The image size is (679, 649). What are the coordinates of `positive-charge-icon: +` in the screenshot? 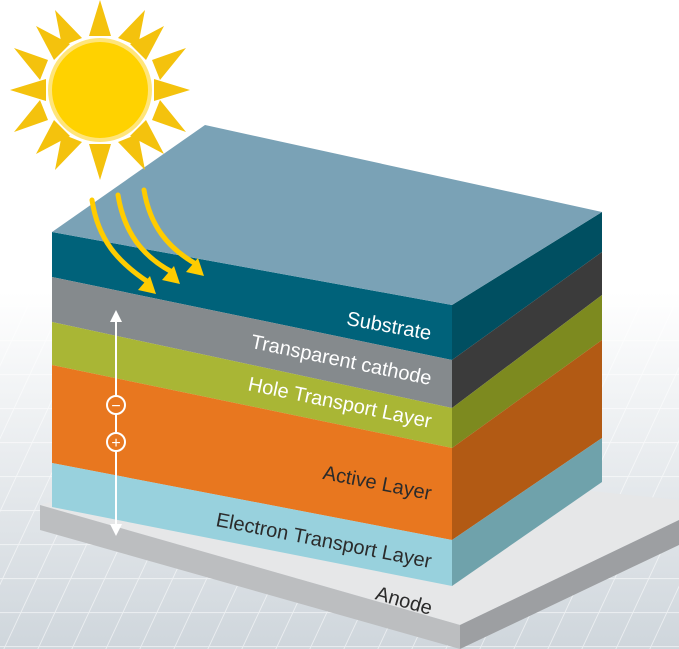 It's located at (116, 442).